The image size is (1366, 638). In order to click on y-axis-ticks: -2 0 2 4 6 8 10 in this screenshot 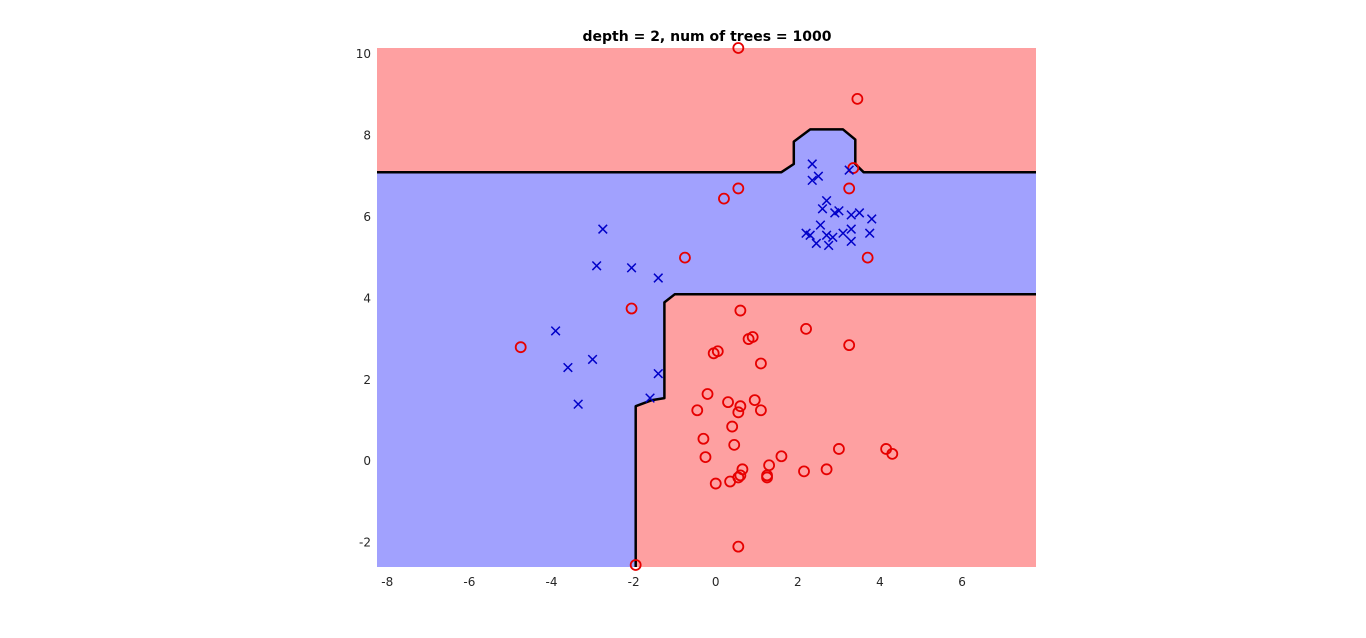, I will do `click(363, 298)`.